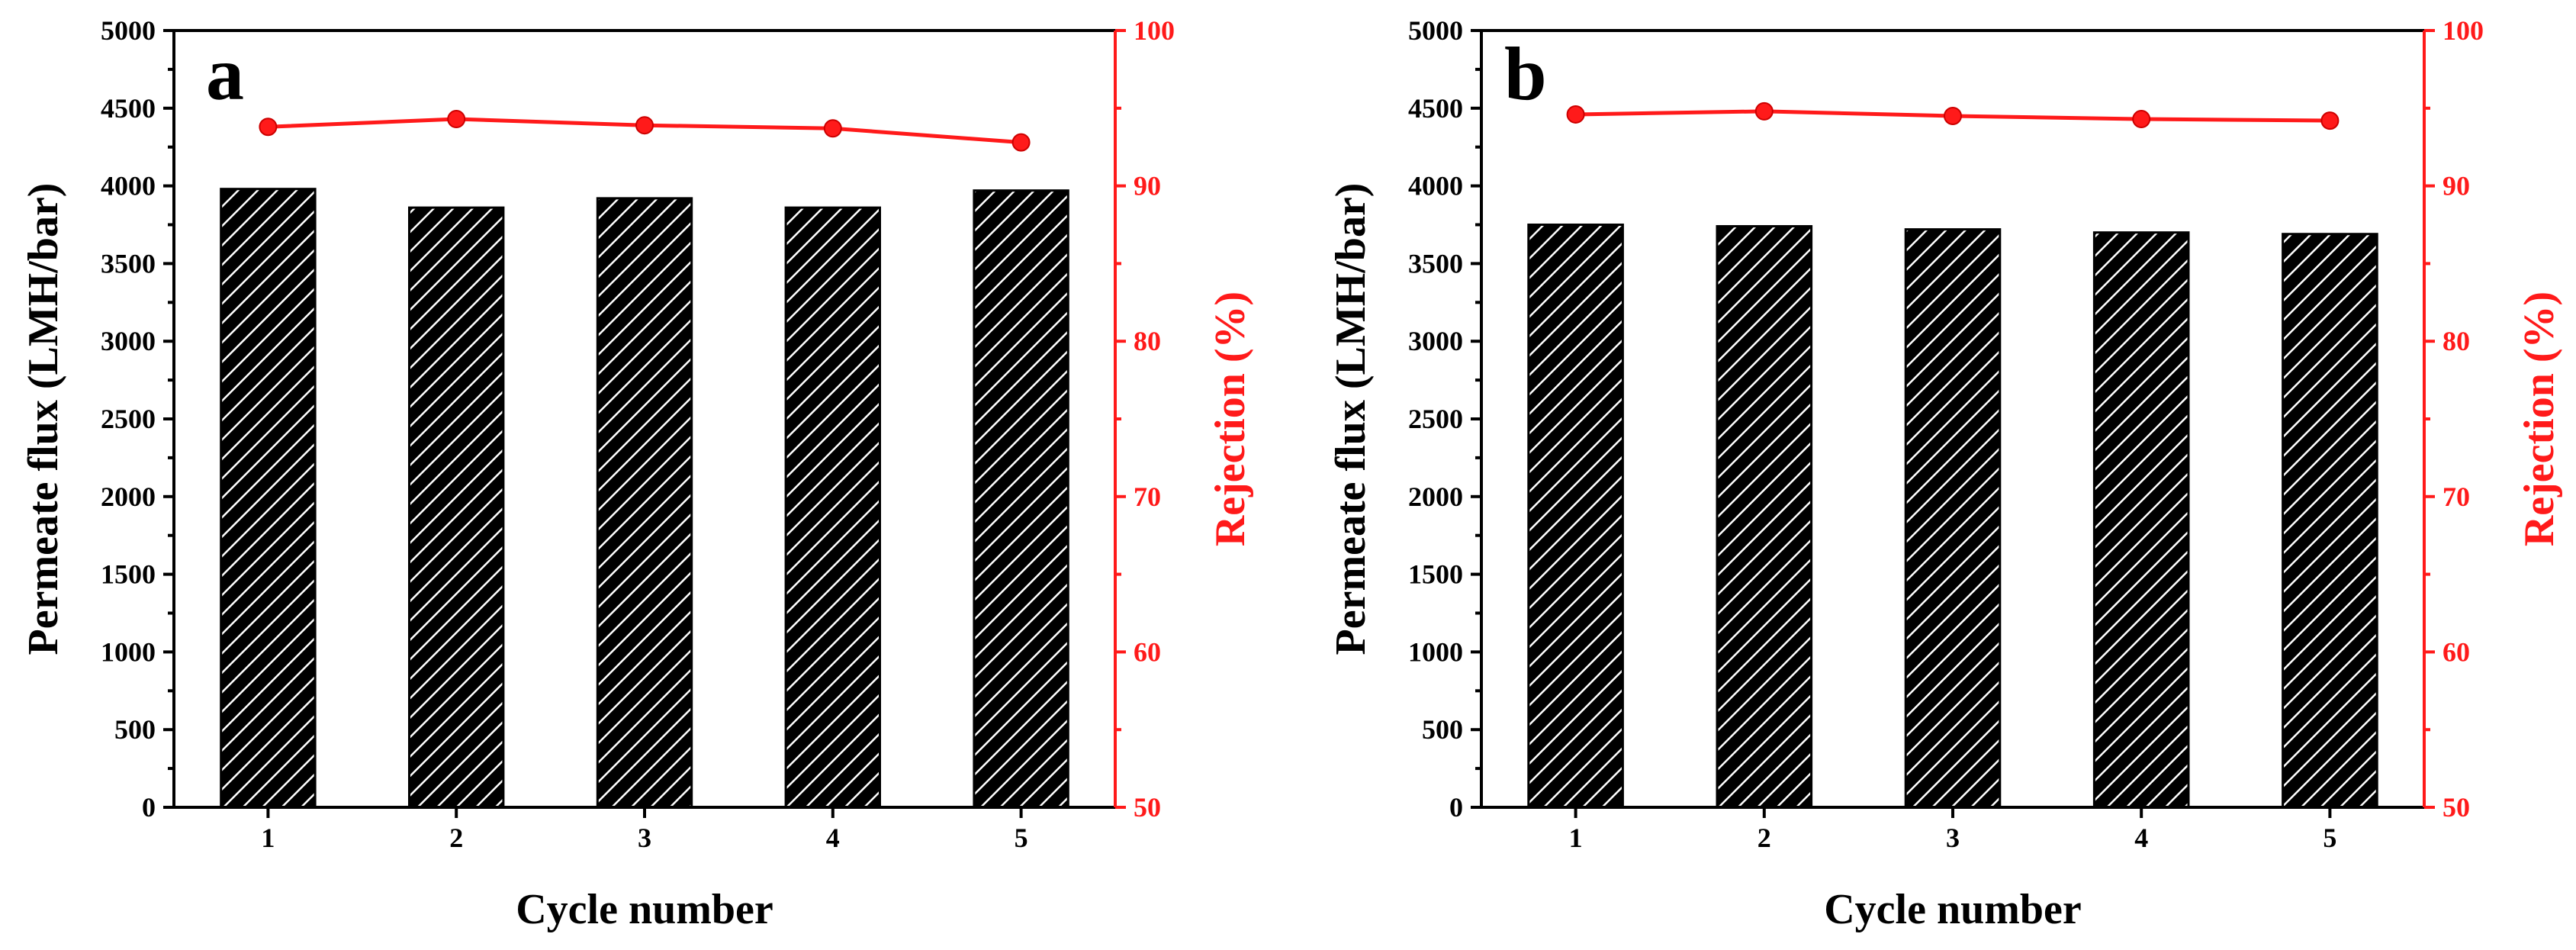  I want to click on panel-label: a, so click(225, 74).